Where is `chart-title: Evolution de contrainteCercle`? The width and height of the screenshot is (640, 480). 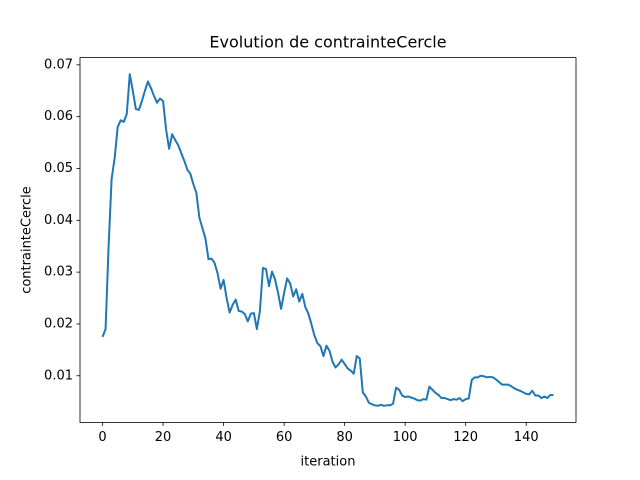
chart-title: Evolution de contrainteCercle is located at coordinates (327, 42).